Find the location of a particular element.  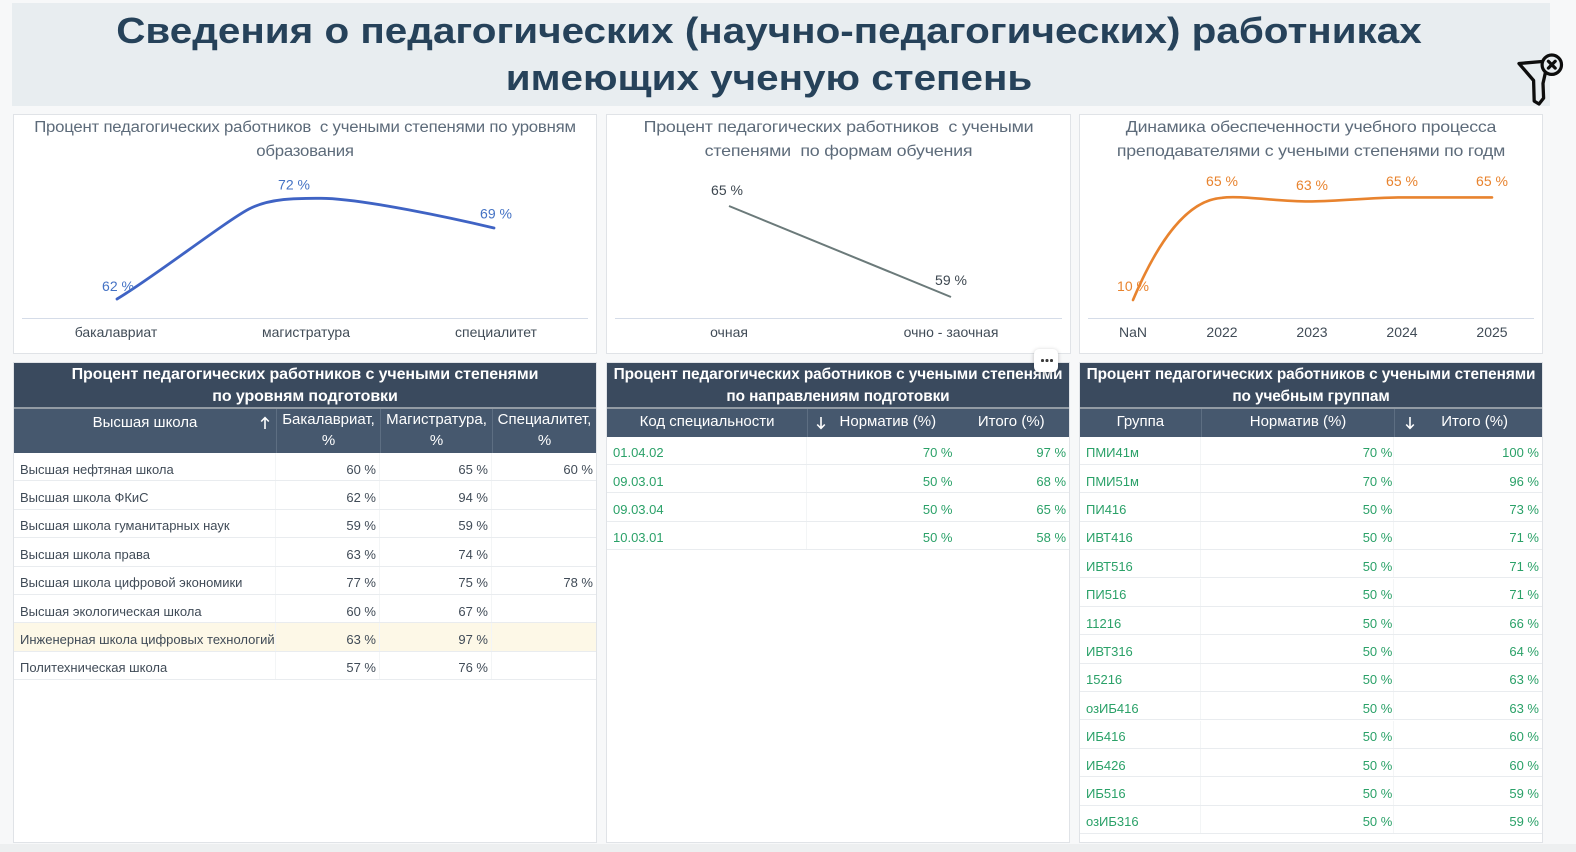

svg-text: 62 % is located at coordinates (118, 286).